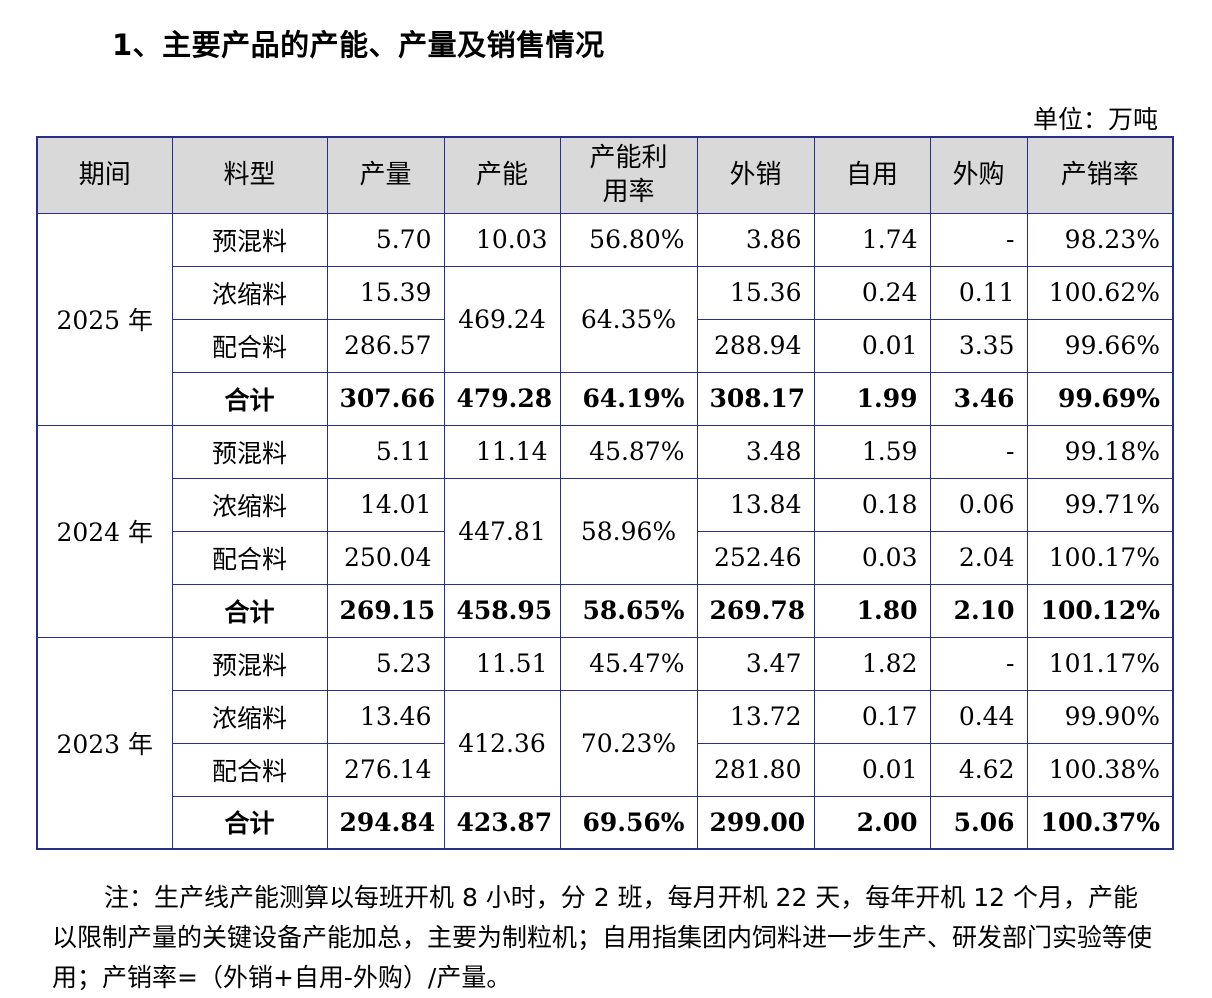  Describe the element at coordinates (755, 663) in the screenshot. I see `sales-cell: 3.47` at that location.